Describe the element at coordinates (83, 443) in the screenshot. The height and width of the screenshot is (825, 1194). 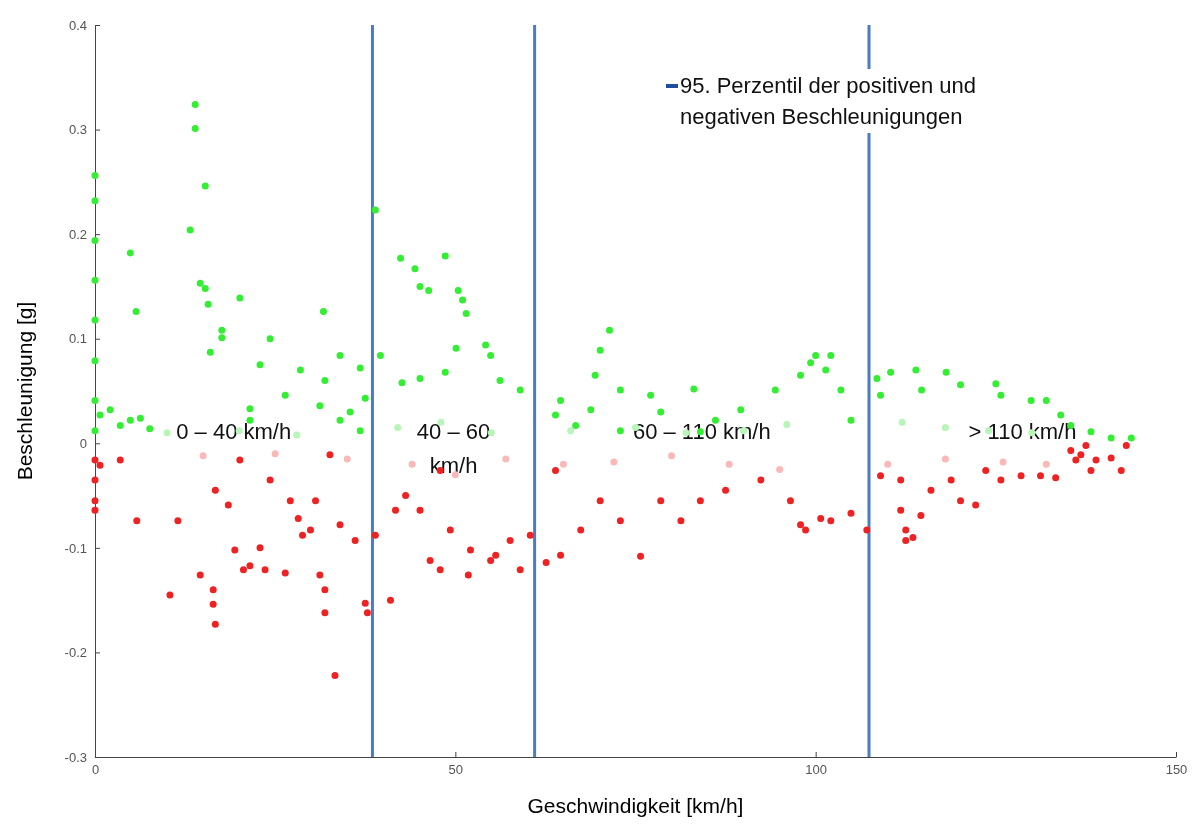
I see `y-tick-label: 0` at that location.